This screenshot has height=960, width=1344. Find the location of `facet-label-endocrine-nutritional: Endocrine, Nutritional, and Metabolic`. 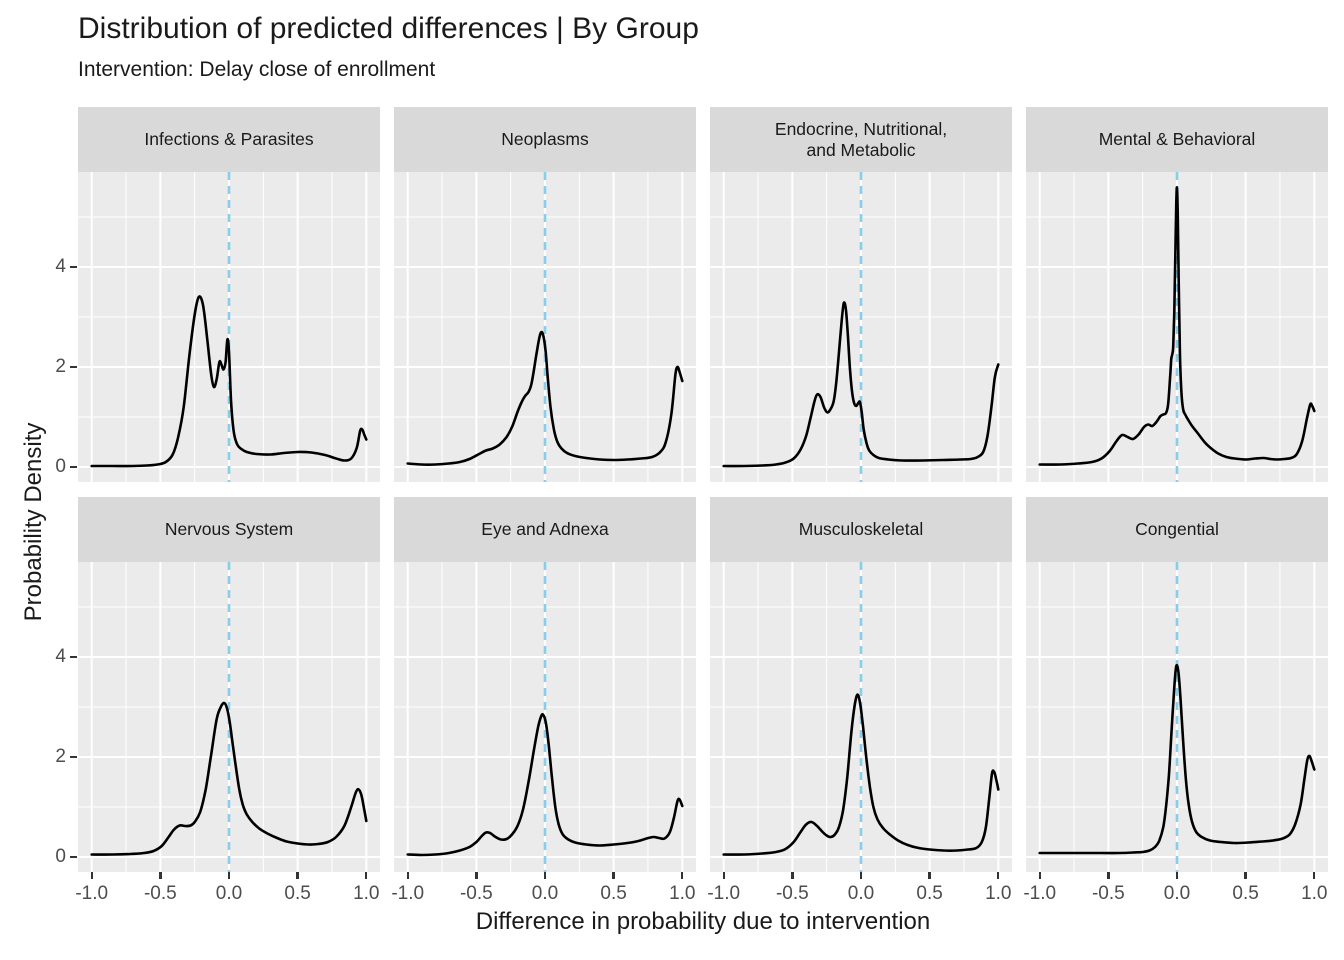

facet-label-endocrine-nutritional: Endocrine, Nutritional, and Metabolic is located at coordinates (861, 139).